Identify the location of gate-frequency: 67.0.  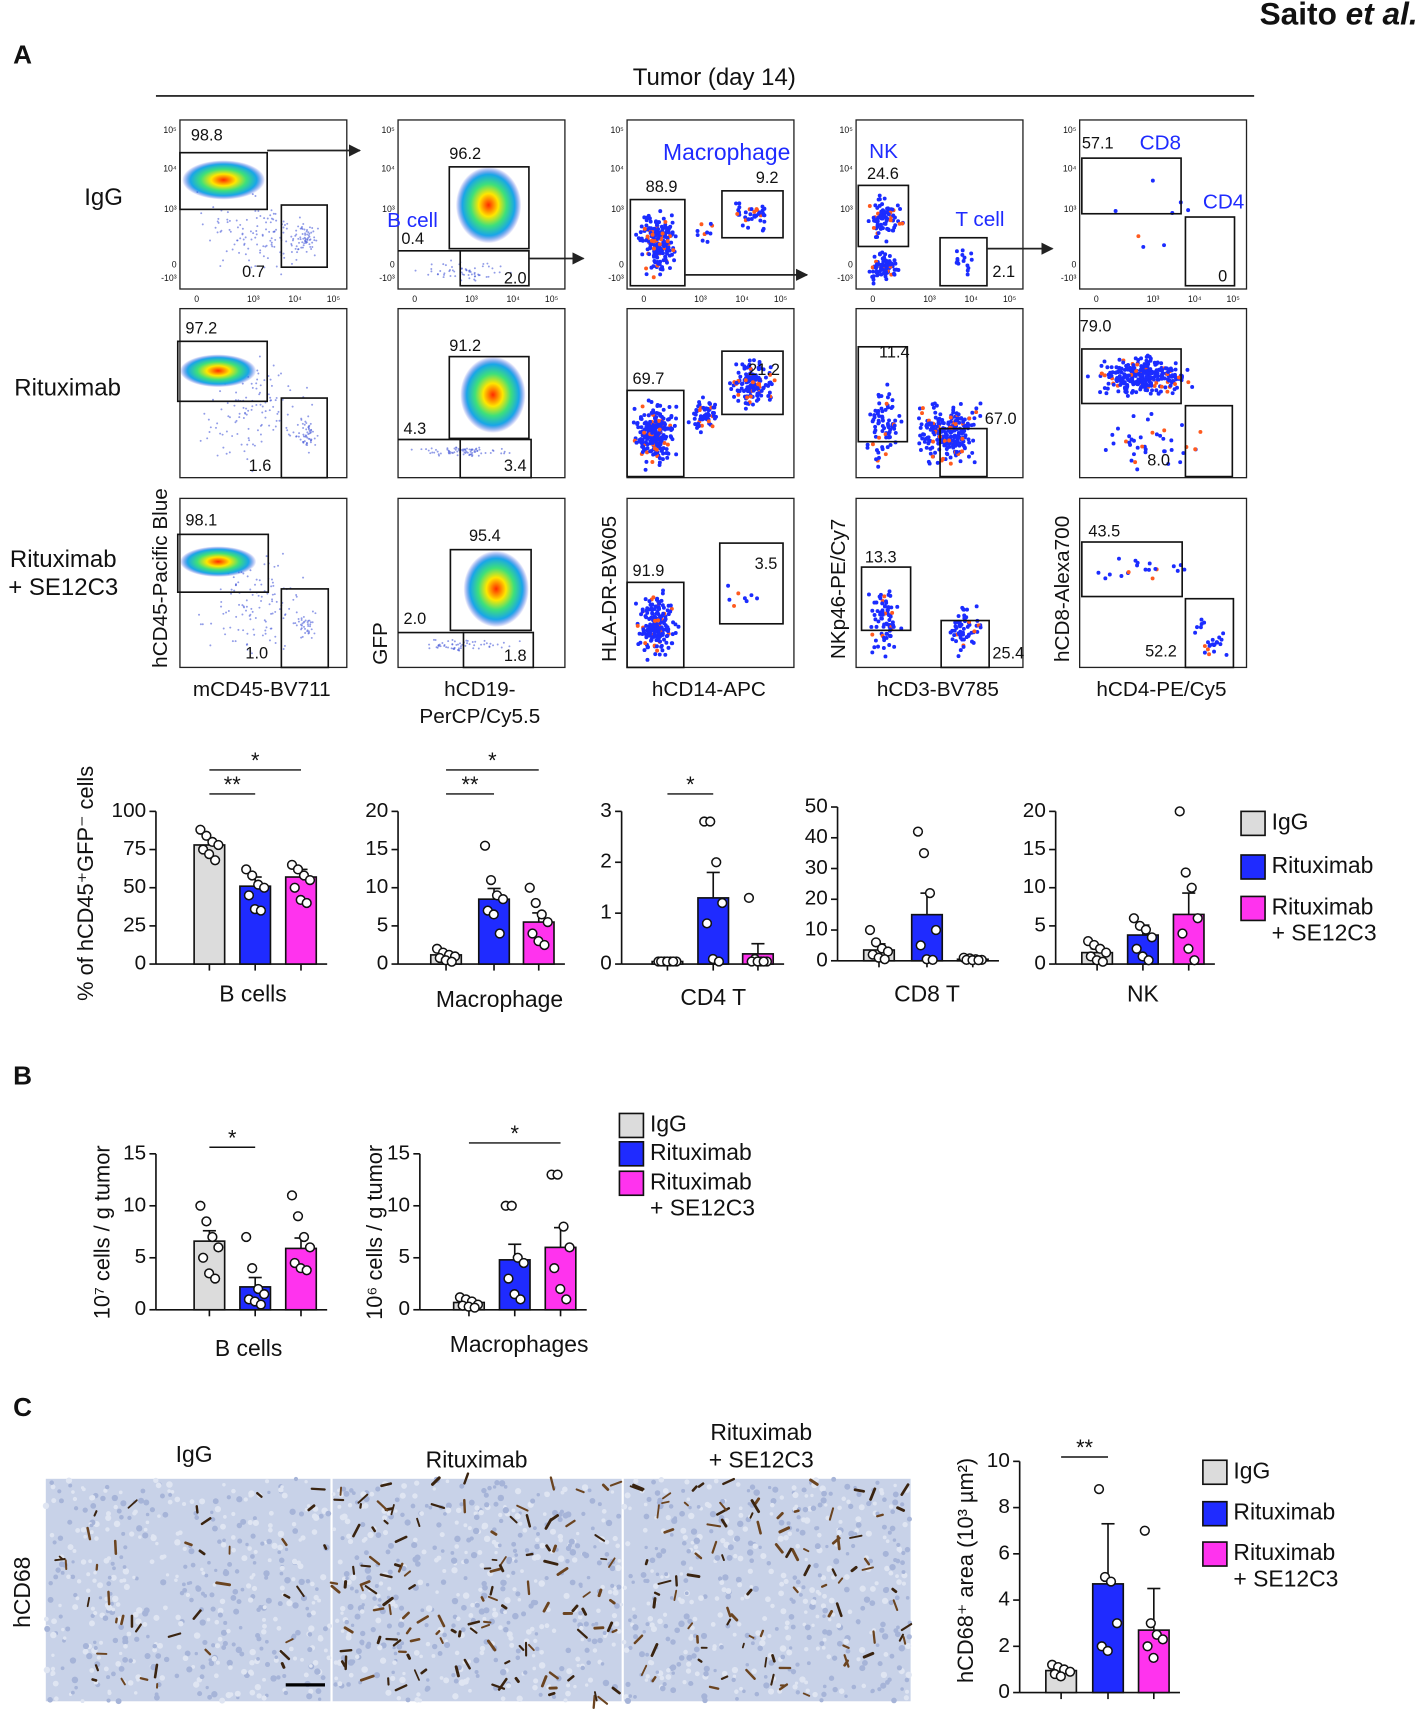
(1001, 419).